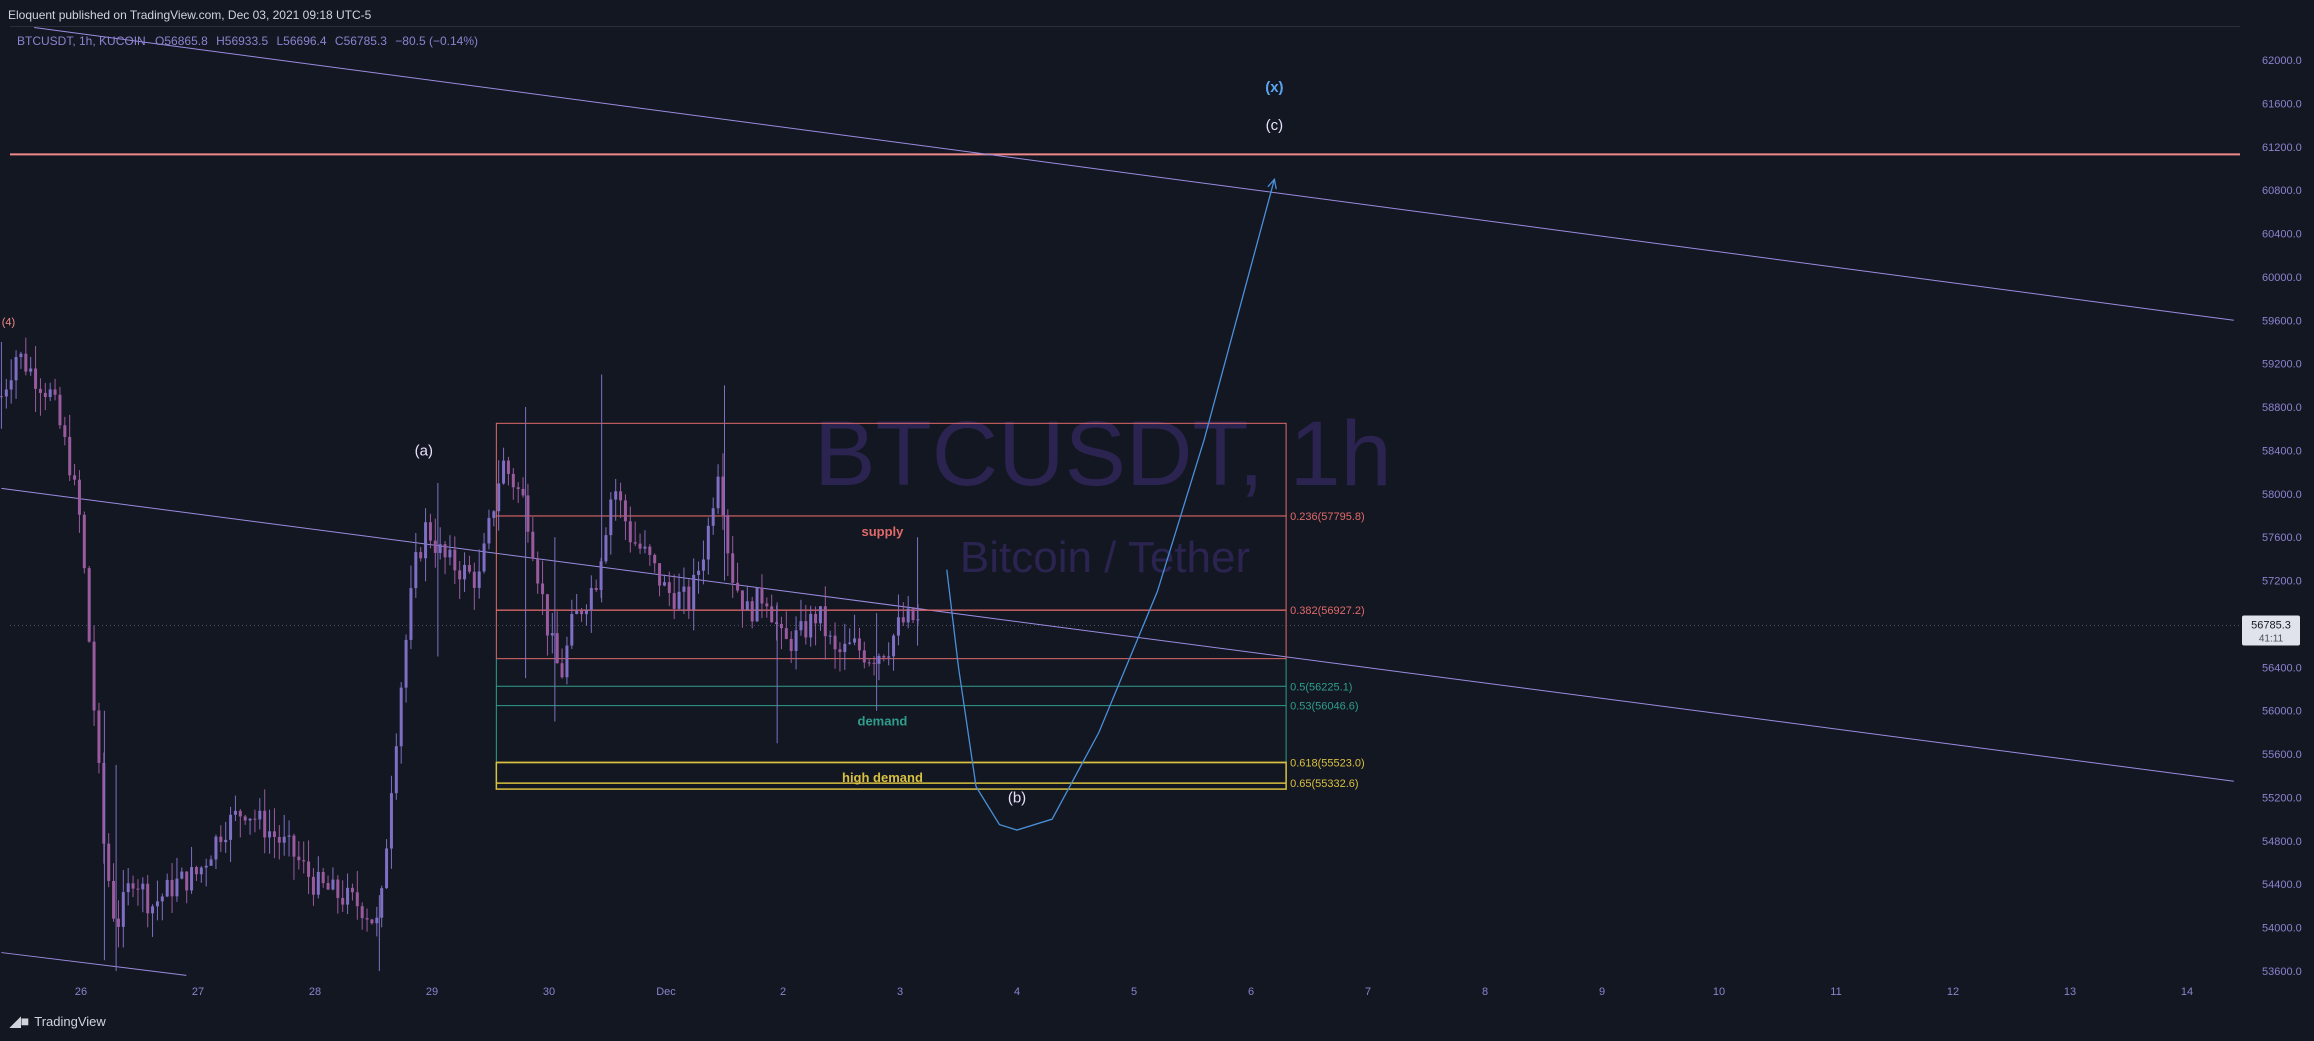 The image size is (2314, 1041). I want to click on x-tick-label: 9, so click(1602, 992).